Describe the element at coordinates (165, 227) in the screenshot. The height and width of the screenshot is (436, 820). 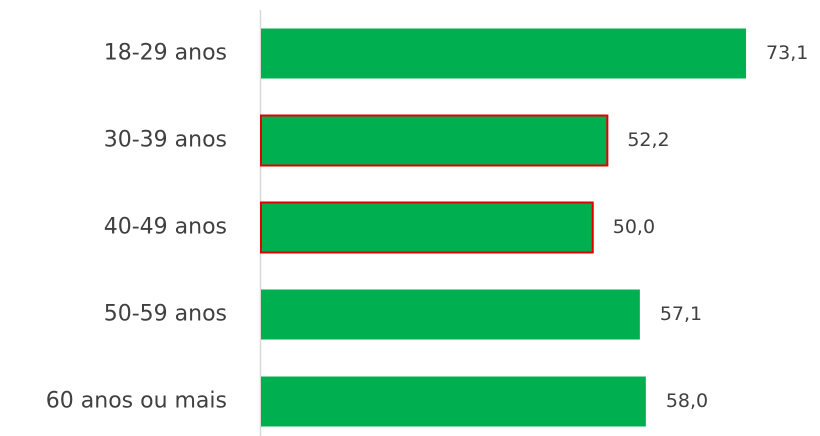
I see `y-tick-label: 40-49 anos` at that location.